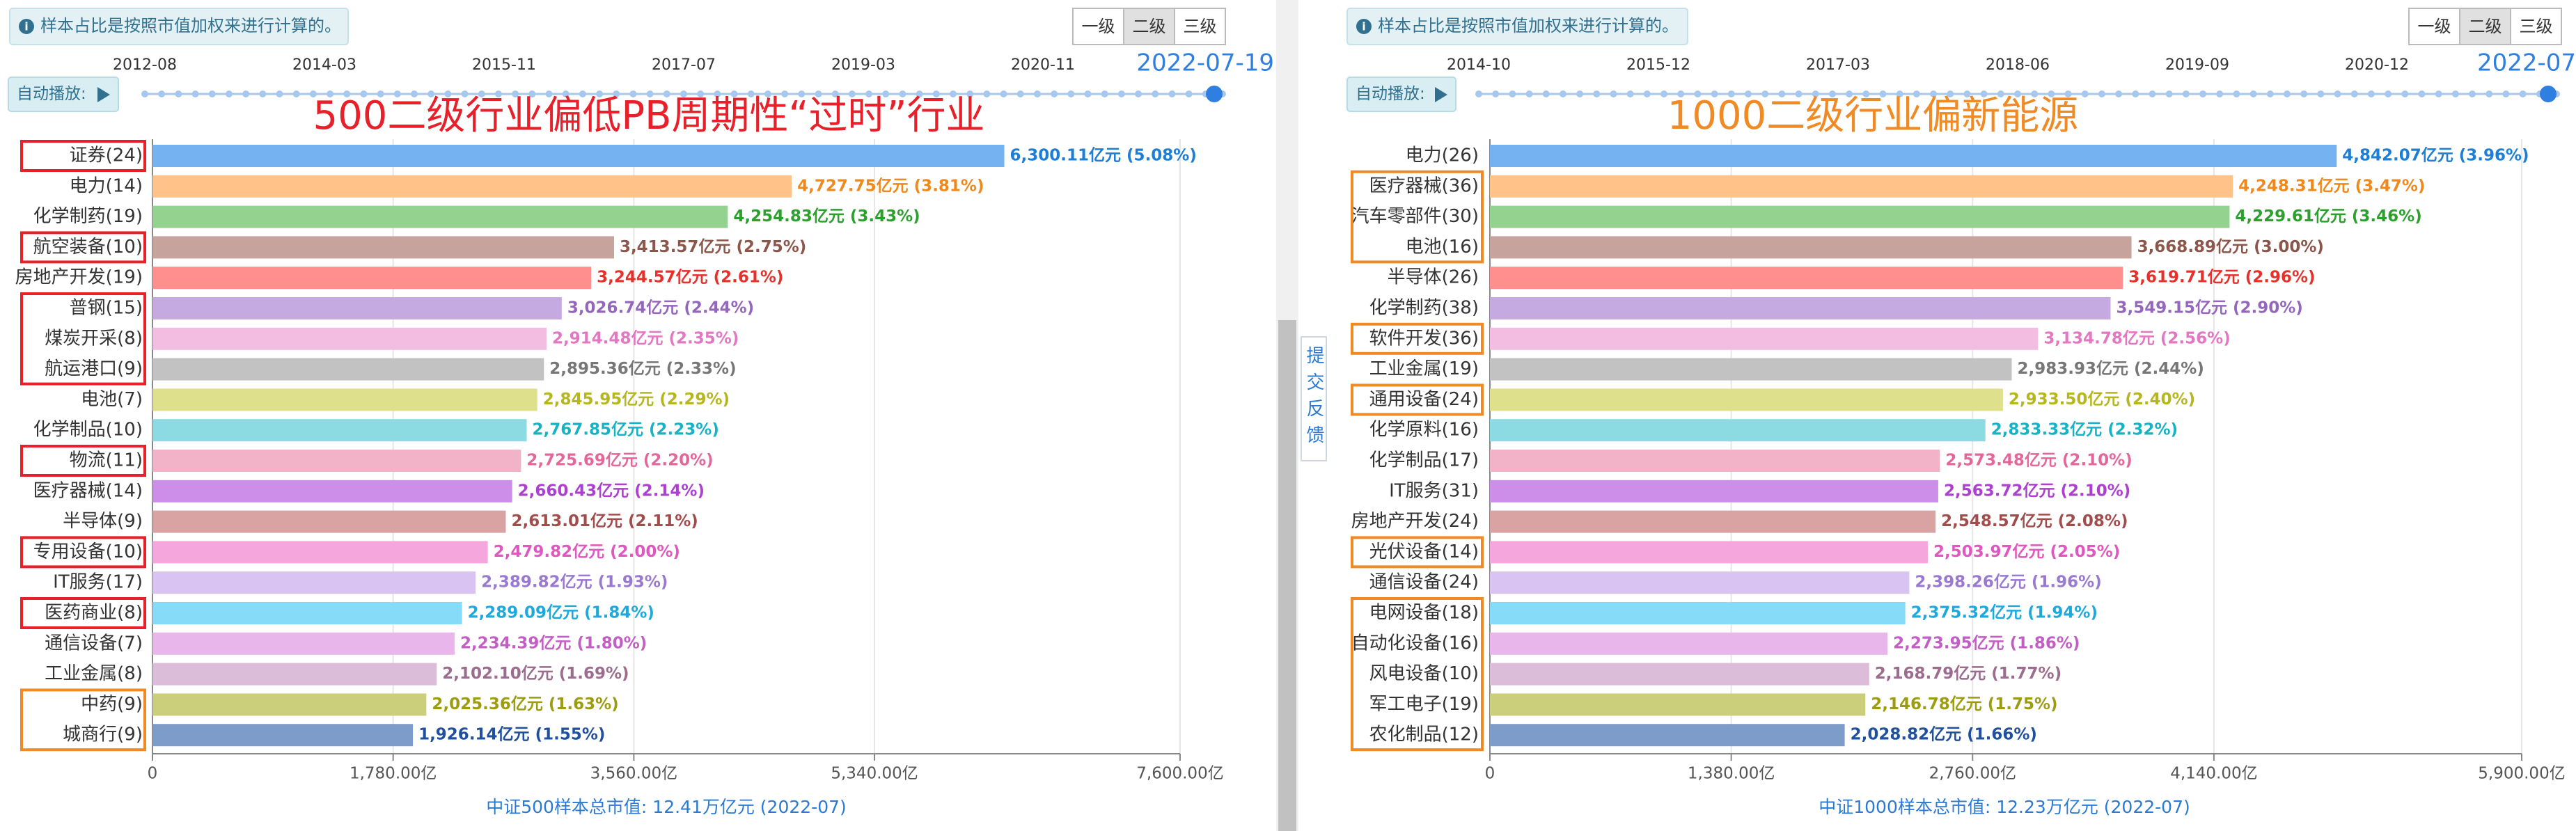 The height and width of the screenshot is (831, 2576). Describe the element at coordinates (1314, 398) in the screenshot. I see `feedback-button` at that location.